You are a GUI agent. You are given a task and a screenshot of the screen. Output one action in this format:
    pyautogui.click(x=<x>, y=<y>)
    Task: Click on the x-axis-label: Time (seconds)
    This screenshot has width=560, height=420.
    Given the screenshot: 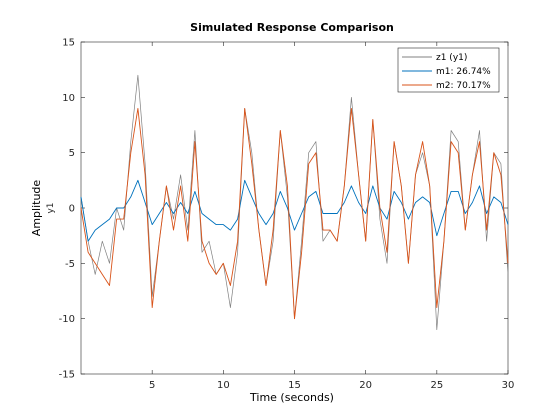 What is the action you would take?
    pyautogui.click(x=291, y=397)
    